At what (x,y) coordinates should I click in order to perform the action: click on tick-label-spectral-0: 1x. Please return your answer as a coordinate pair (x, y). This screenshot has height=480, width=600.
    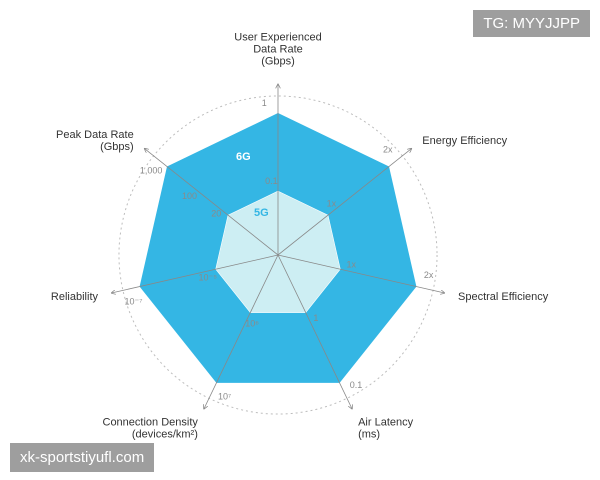
    Looking at the image, I should click on (351, 264).